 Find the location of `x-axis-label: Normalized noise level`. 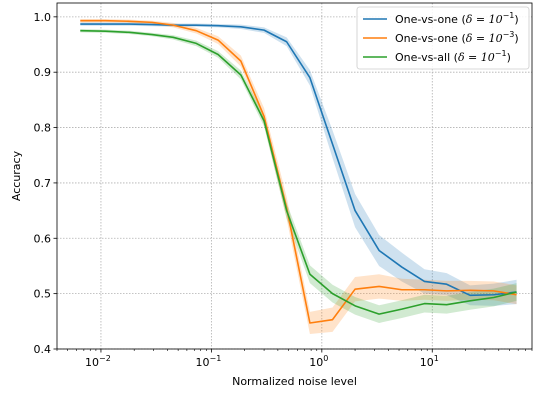

x-axis-label: Normalized noise level is located at coordinates (294, 381).